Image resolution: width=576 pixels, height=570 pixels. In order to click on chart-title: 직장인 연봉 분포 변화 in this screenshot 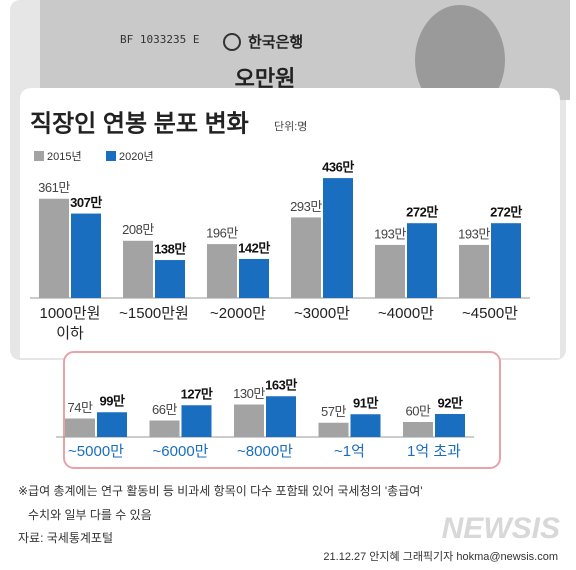, I will do `click(139, 123)`.